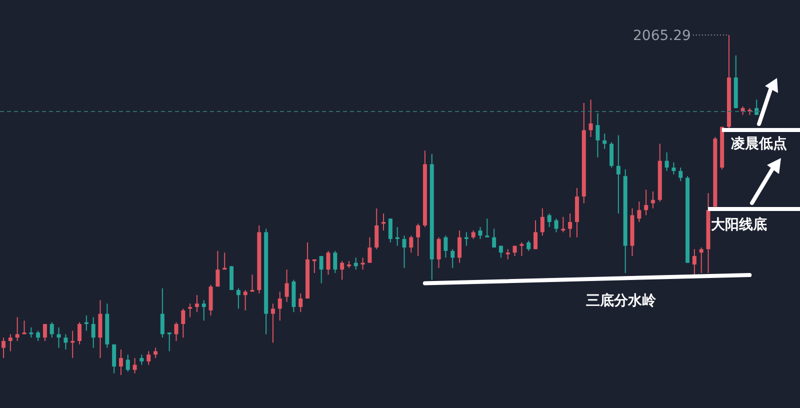 The image size is (800, 408). What do you see at coordinates (621, 300) in the screenshot?
I see `annotation: 三底分水岭` at bounding box center [621, 300].